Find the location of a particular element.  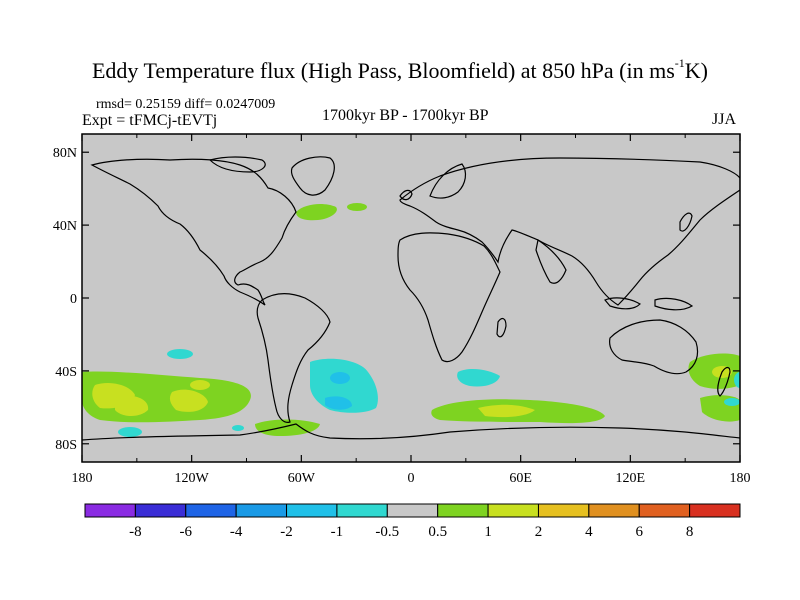

lat-label: 80N is located at coordinates (65, 153).